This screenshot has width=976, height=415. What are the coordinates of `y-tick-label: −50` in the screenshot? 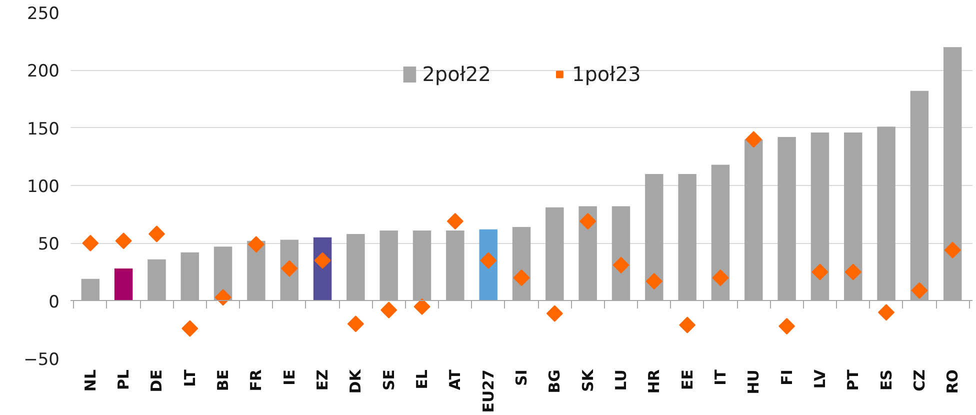 It's located at (42, 360).